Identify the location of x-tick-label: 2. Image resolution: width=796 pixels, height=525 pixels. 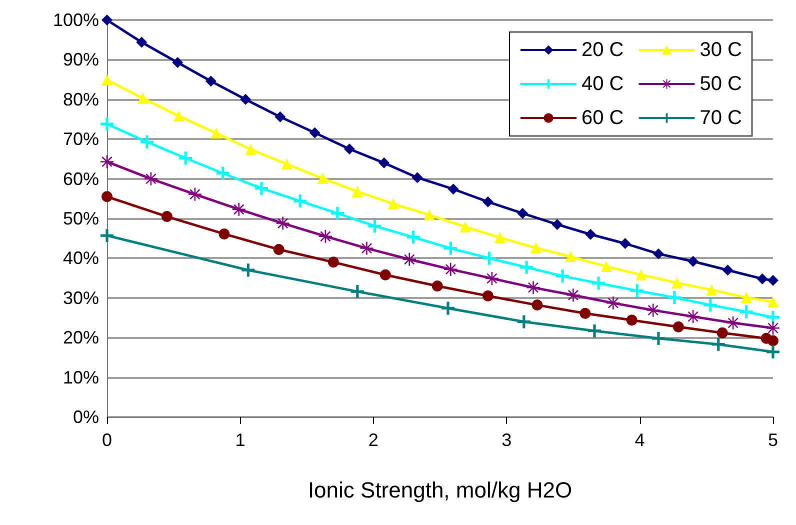
(373, 440).